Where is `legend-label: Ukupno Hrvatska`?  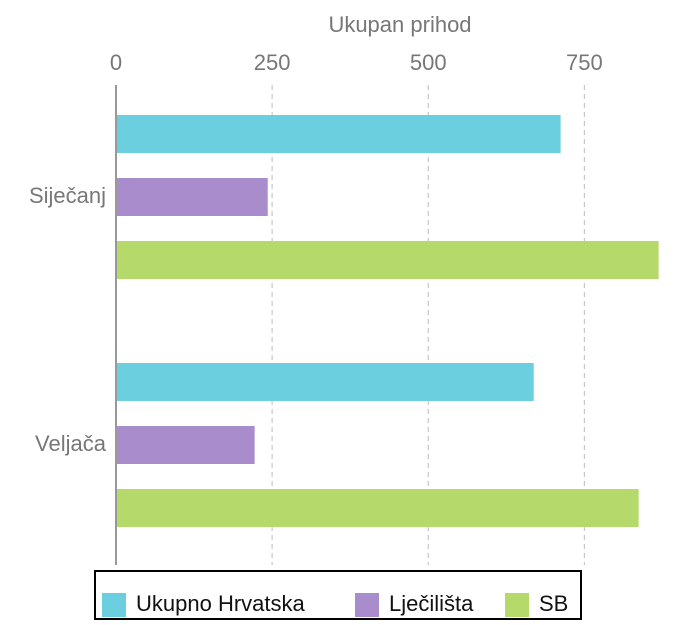 legend-label: Ukupno Hrvatska is located at coordinates (221, 603).